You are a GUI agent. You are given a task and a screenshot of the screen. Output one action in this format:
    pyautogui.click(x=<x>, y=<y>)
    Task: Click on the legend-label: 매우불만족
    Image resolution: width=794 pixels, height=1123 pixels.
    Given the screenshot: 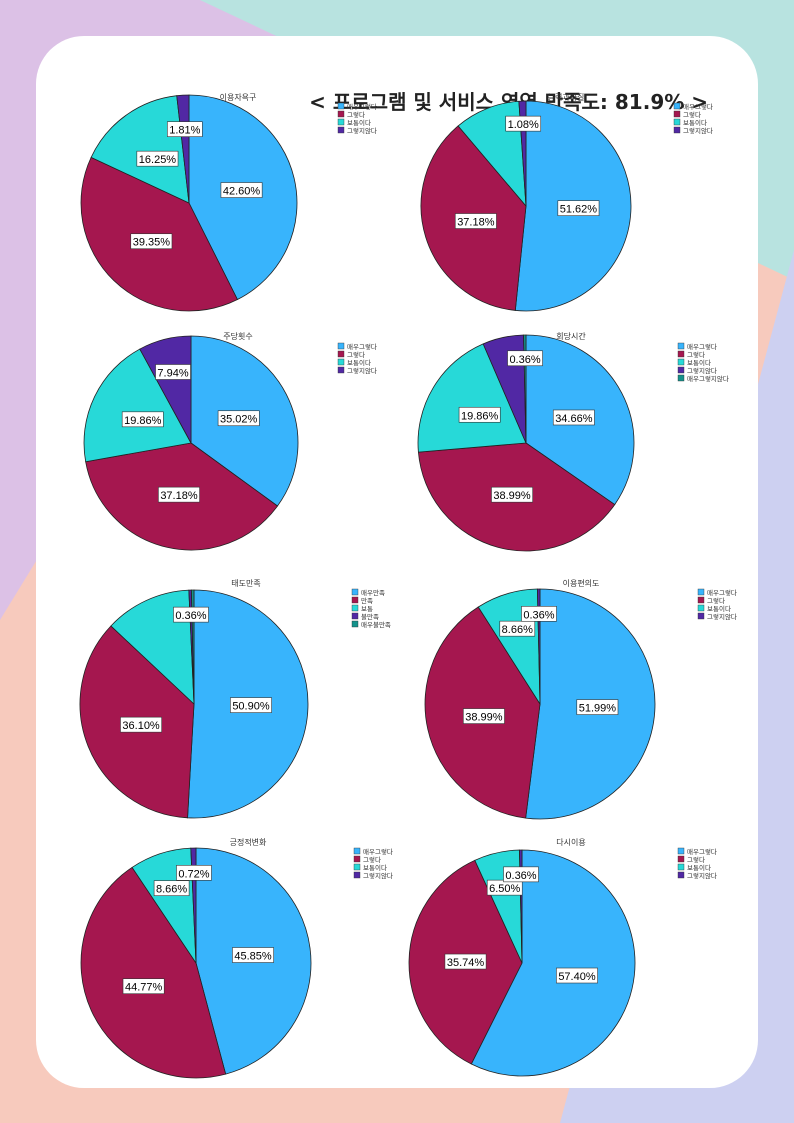 What is the action you would take?
    pyautogui.click(x=376, y=624)
    